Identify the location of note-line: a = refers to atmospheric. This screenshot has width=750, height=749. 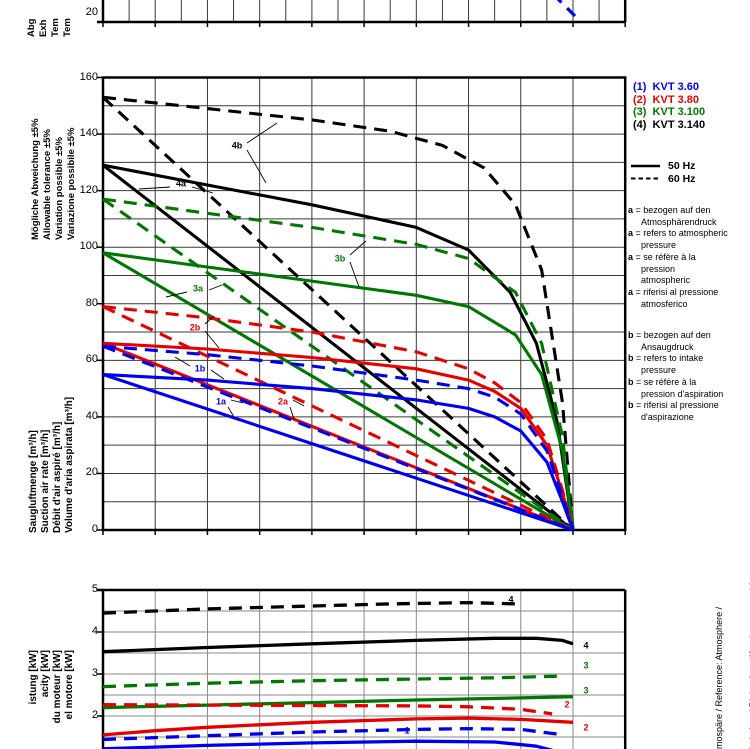
(678, 233).